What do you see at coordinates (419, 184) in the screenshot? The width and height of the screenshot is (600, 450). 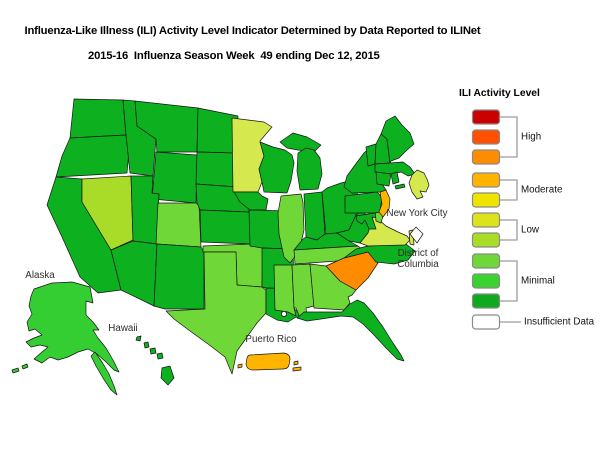 I see `state-nyc-inset` at bounding box center [419, 184].